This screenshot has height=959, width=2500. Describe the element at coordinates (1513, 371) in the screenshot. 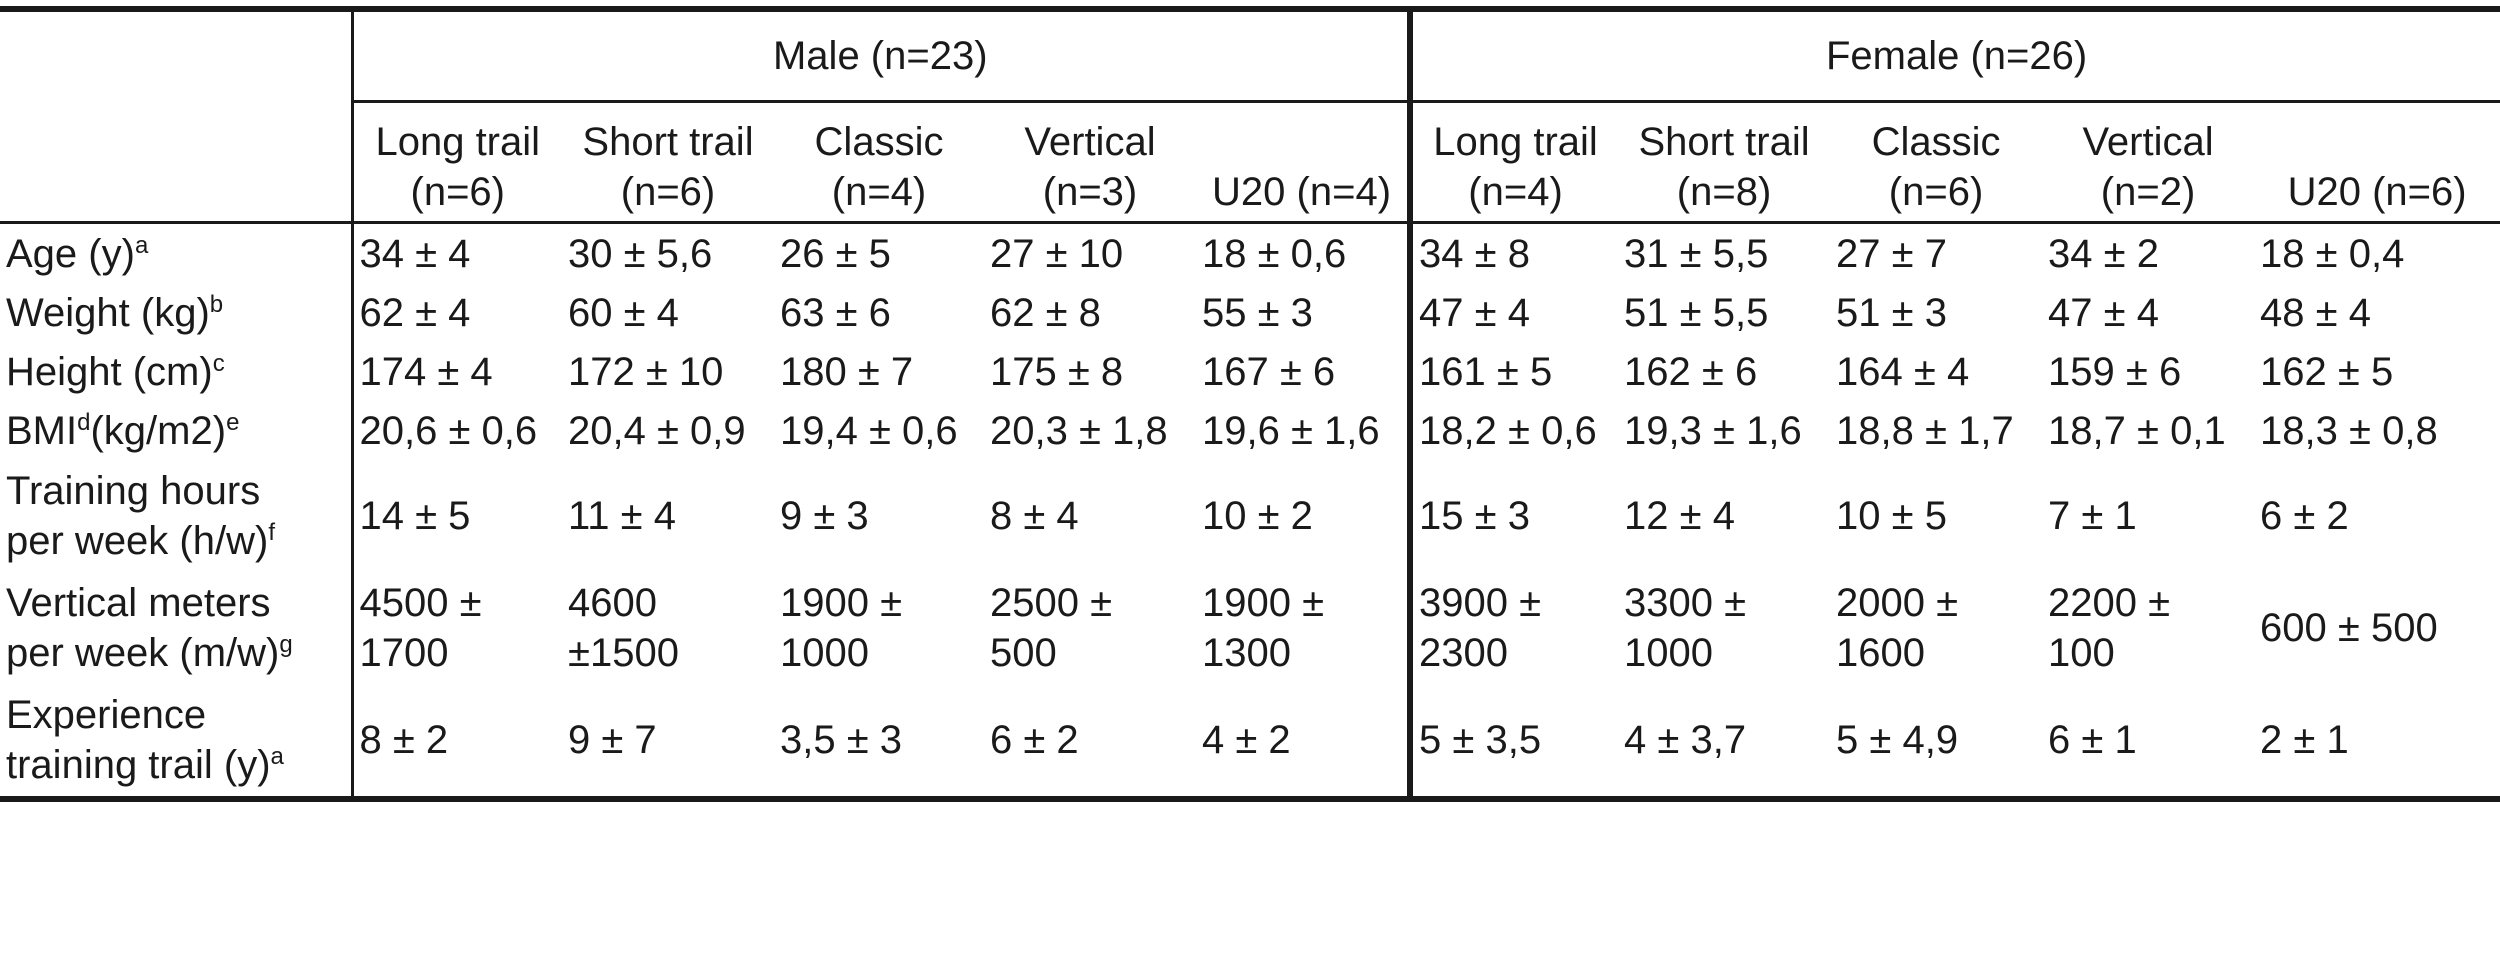

I see `table-cell: 161 ± 5` at that location.